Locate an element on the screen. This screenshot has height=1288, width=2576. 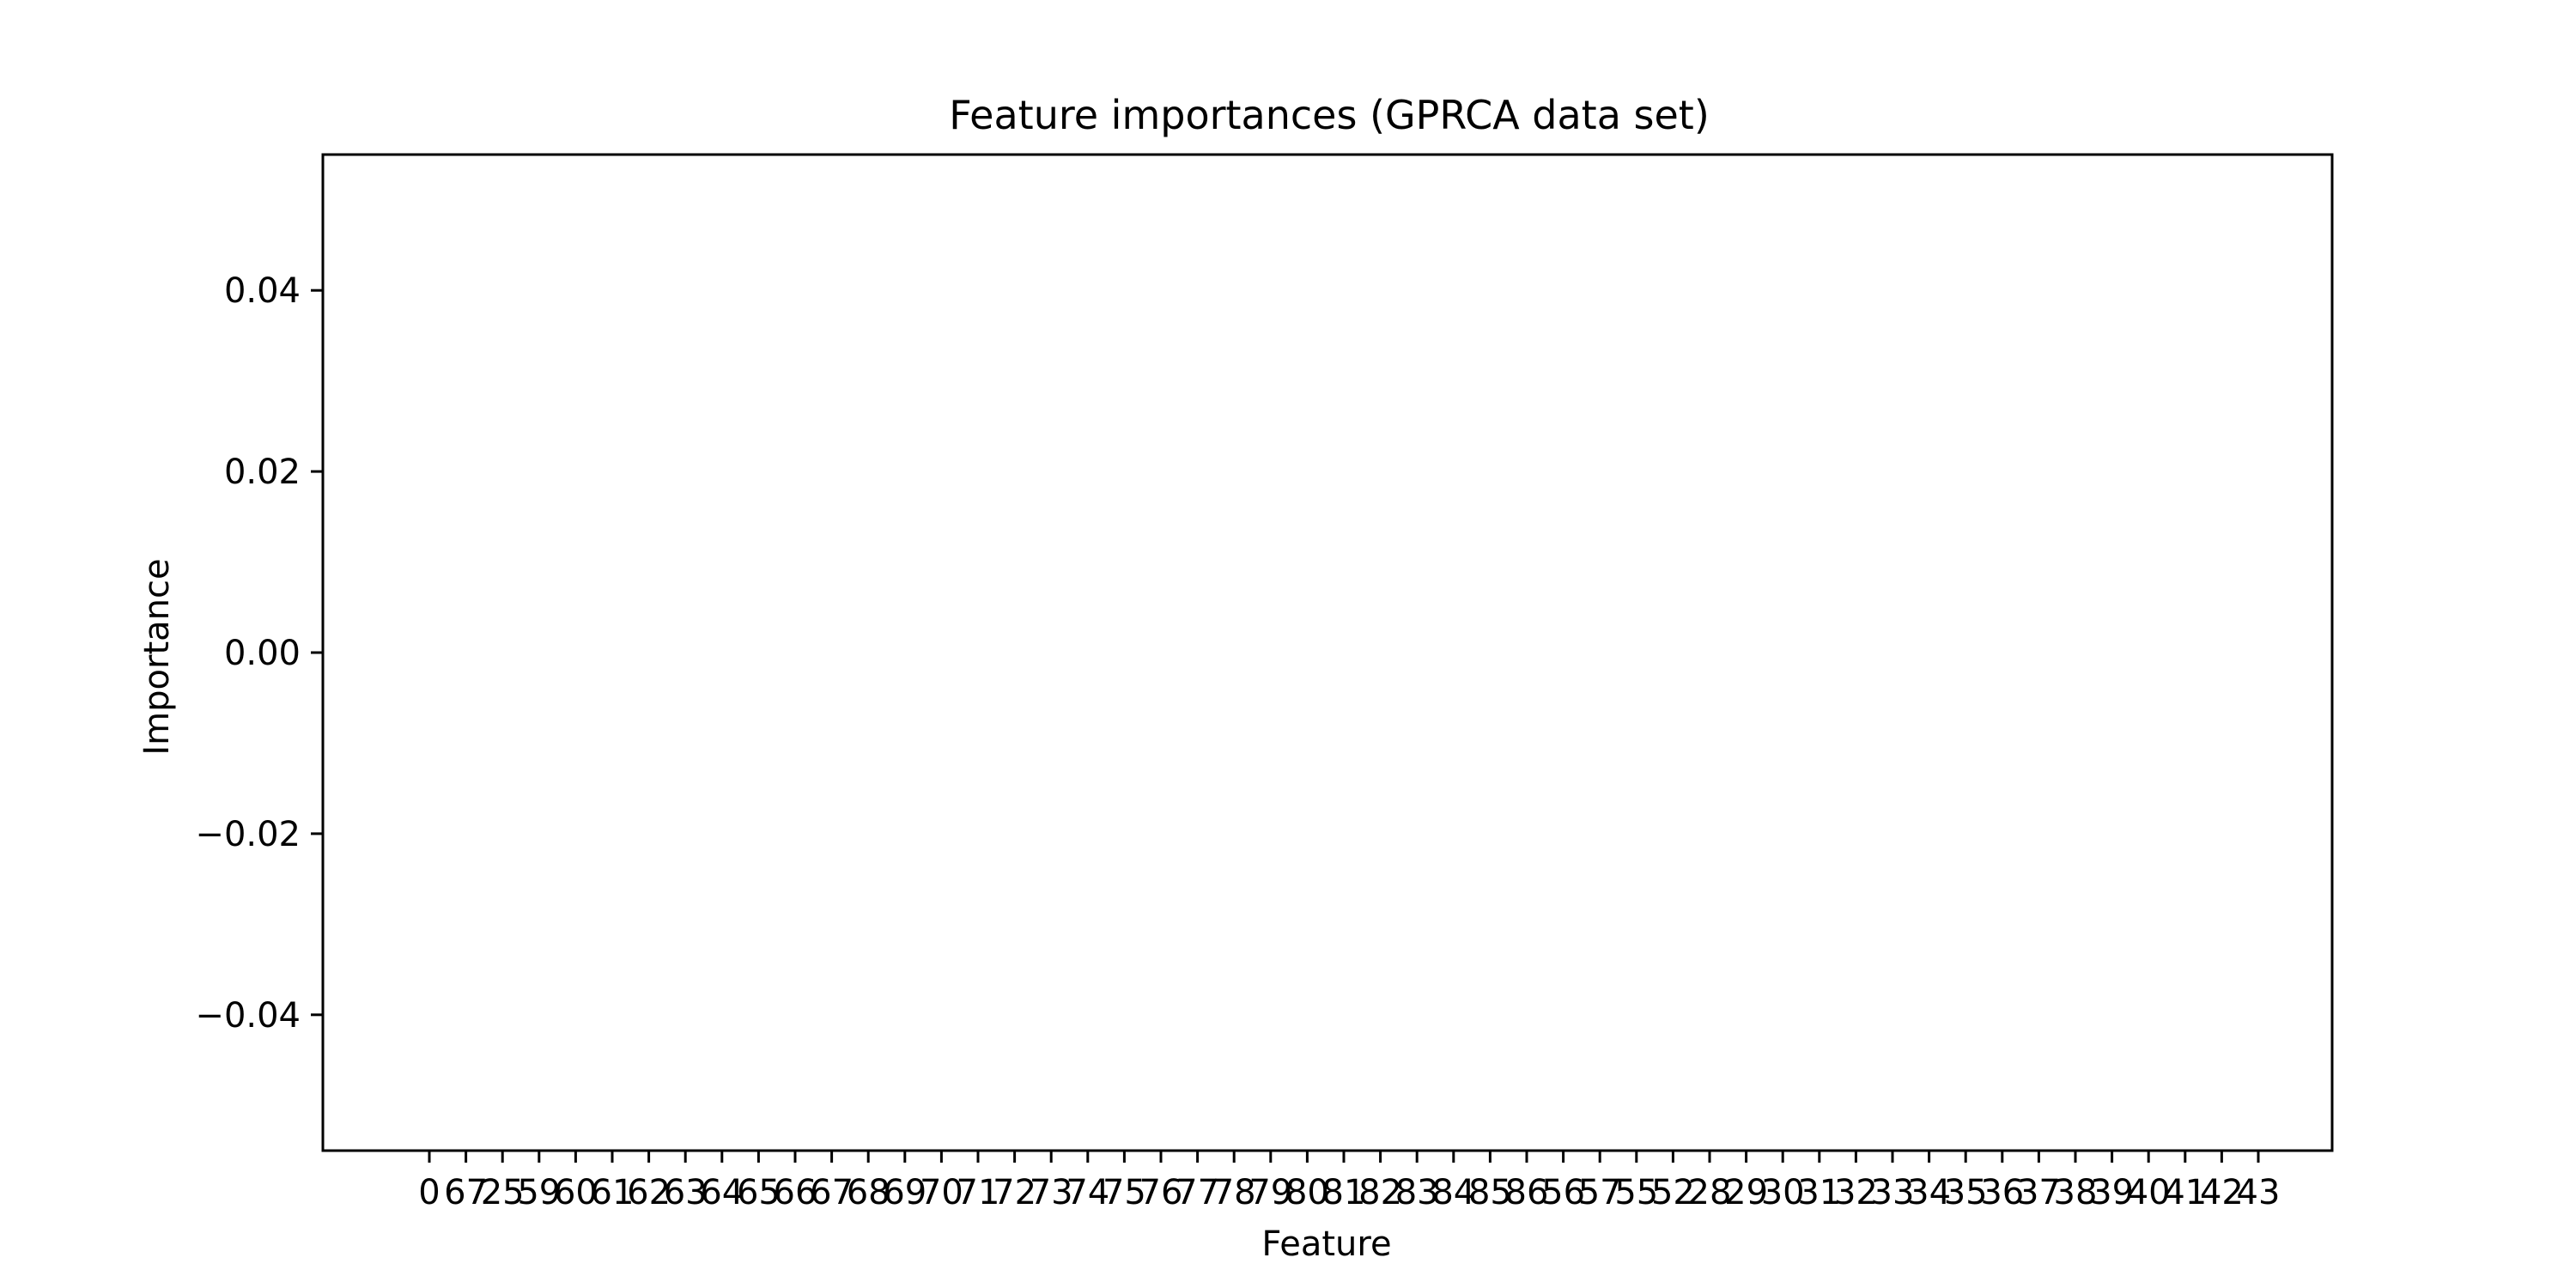
x-tick-label: 65 is located at coordinates (759, 1192).